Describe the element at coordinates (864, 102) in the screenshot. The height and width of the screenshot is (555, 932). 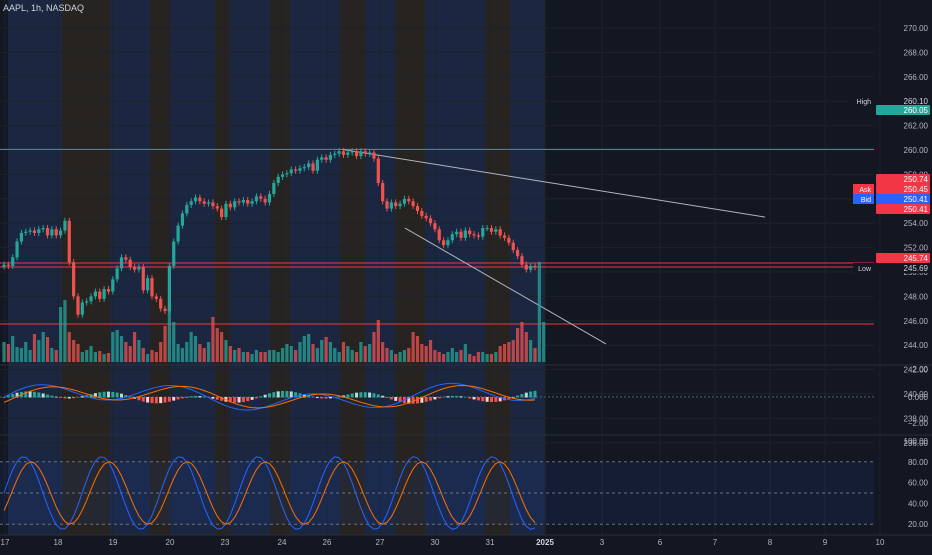
I see `price-badge-label: High` at that location.